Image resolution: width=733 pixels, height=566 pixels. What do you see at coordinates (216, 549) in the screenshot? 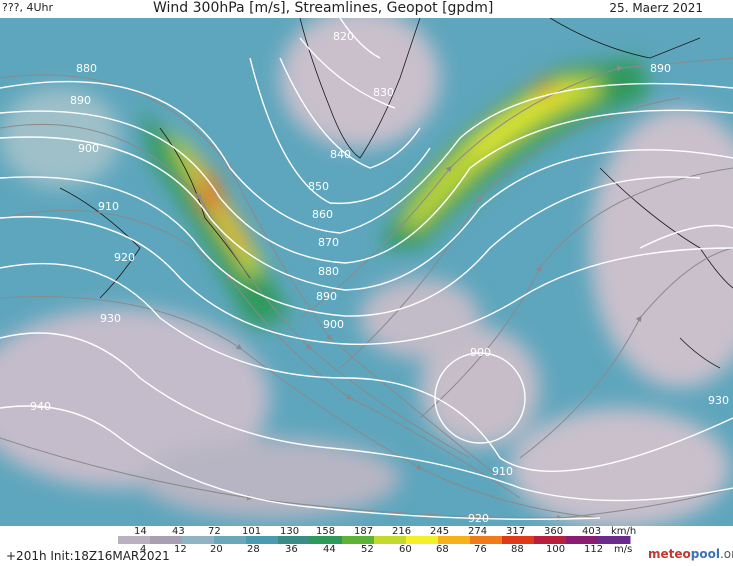
I see `legend-ms-label: 20` at bounding box center [216, 549].